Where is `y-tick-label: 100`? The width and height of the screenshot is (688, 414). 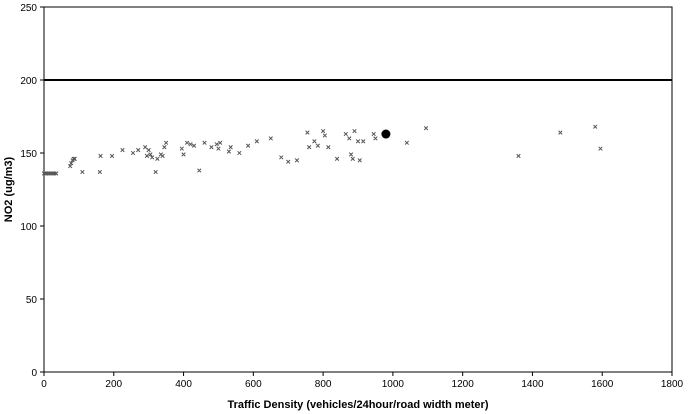
y-tick-label: 100 is located at coordinates (28, 227).